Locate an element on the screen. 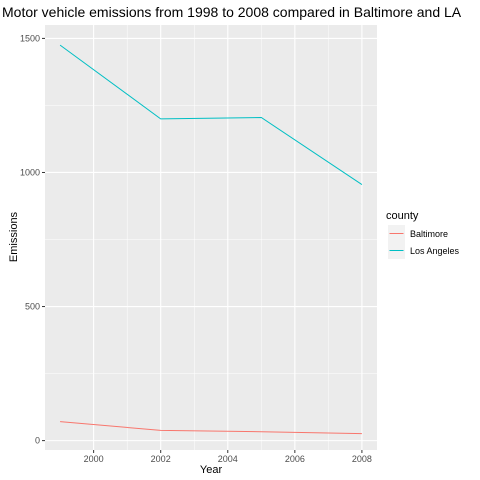  x-tick-label: 2000 is located at coordinates (94, 459).